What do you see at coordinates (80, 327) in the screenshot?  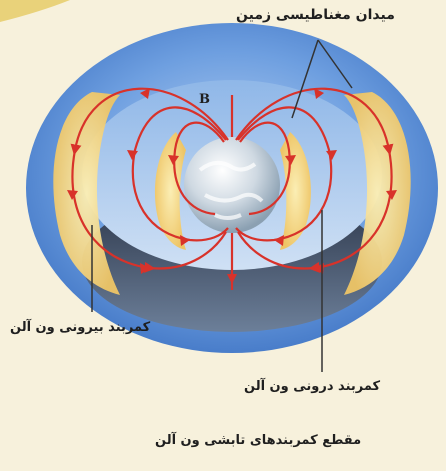 I see `outer-belt-label: کمربند بیرونی ون آلن` at bounding box center [80, 327].